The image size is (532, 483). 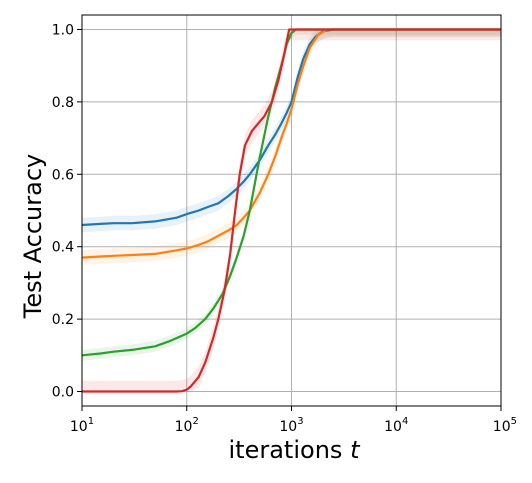 I want to click on x-tick-label-exp: 4, so click(x=405, y=421).